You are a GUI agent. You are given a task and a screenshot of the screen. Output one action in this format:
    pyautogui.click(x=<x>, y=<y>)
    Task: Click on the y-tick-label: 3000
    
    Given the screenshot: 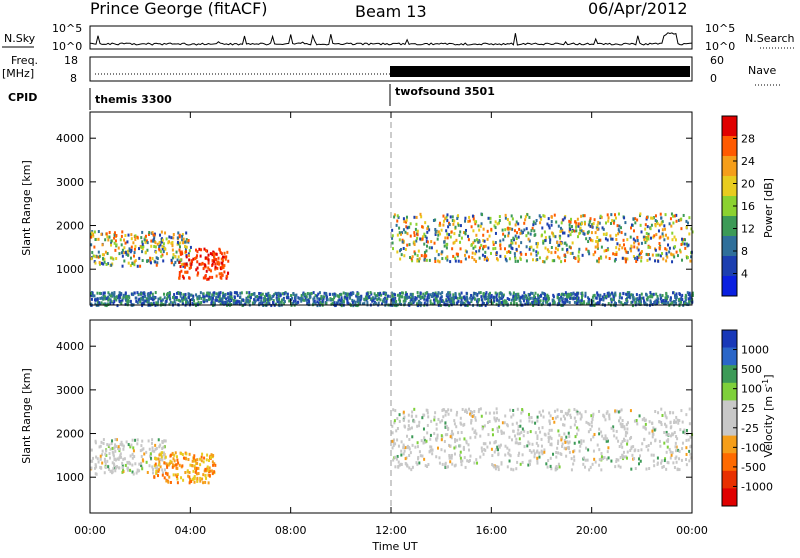 What is the action you would take?
    pyautogui.click(x=70, y=390)
    